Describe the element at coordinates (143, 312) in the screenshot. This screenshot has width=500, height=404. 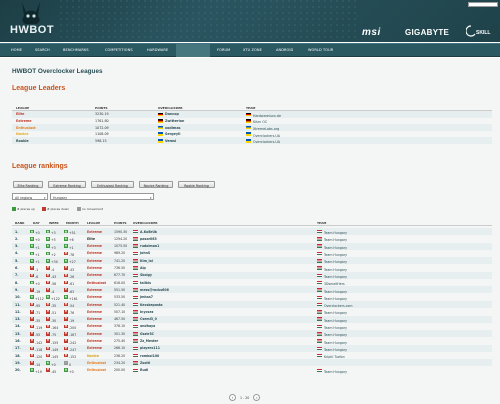
I see `overclocker-cell: Inycsez` at that location.